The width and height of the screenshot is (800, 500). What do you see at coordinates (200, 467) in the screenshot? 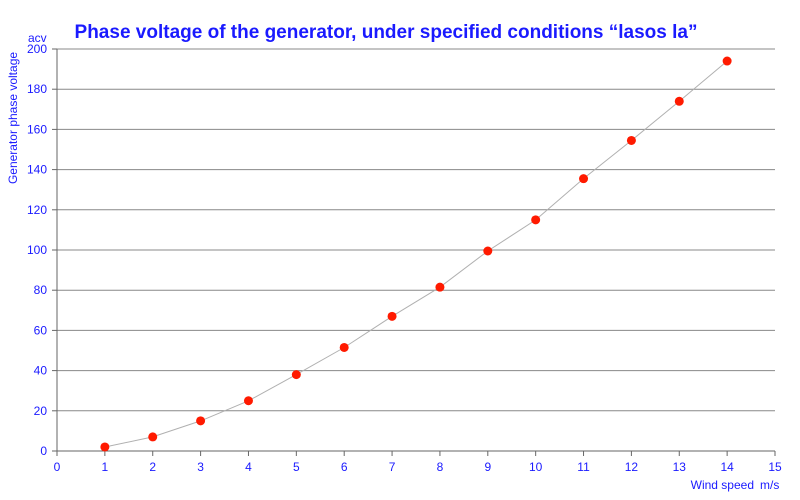
I see `x-tick-label: 3` at bounding box center [200, 467].